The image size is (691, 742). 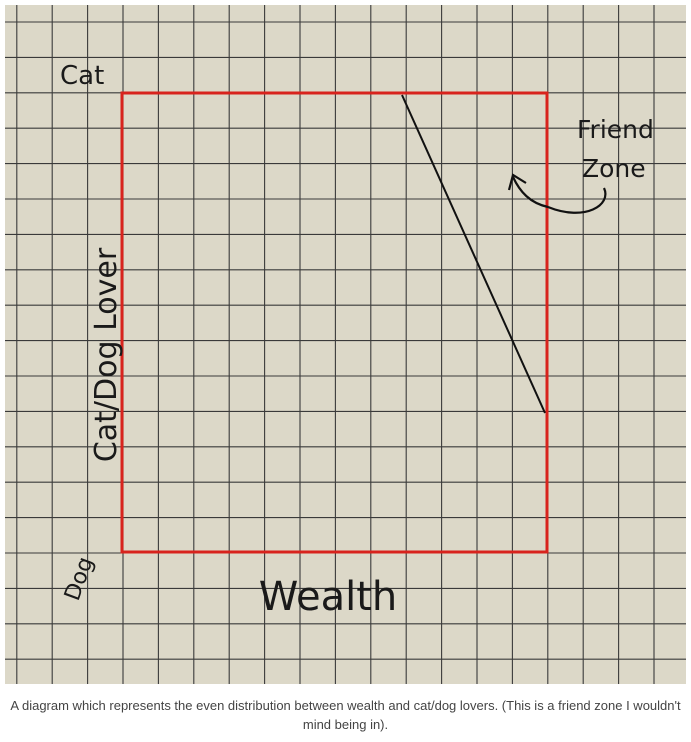 What do you see at coordinates (328, 597) in the screenshot?
I see `x-axis-label: Wealth` at bounding box center [328, 597].